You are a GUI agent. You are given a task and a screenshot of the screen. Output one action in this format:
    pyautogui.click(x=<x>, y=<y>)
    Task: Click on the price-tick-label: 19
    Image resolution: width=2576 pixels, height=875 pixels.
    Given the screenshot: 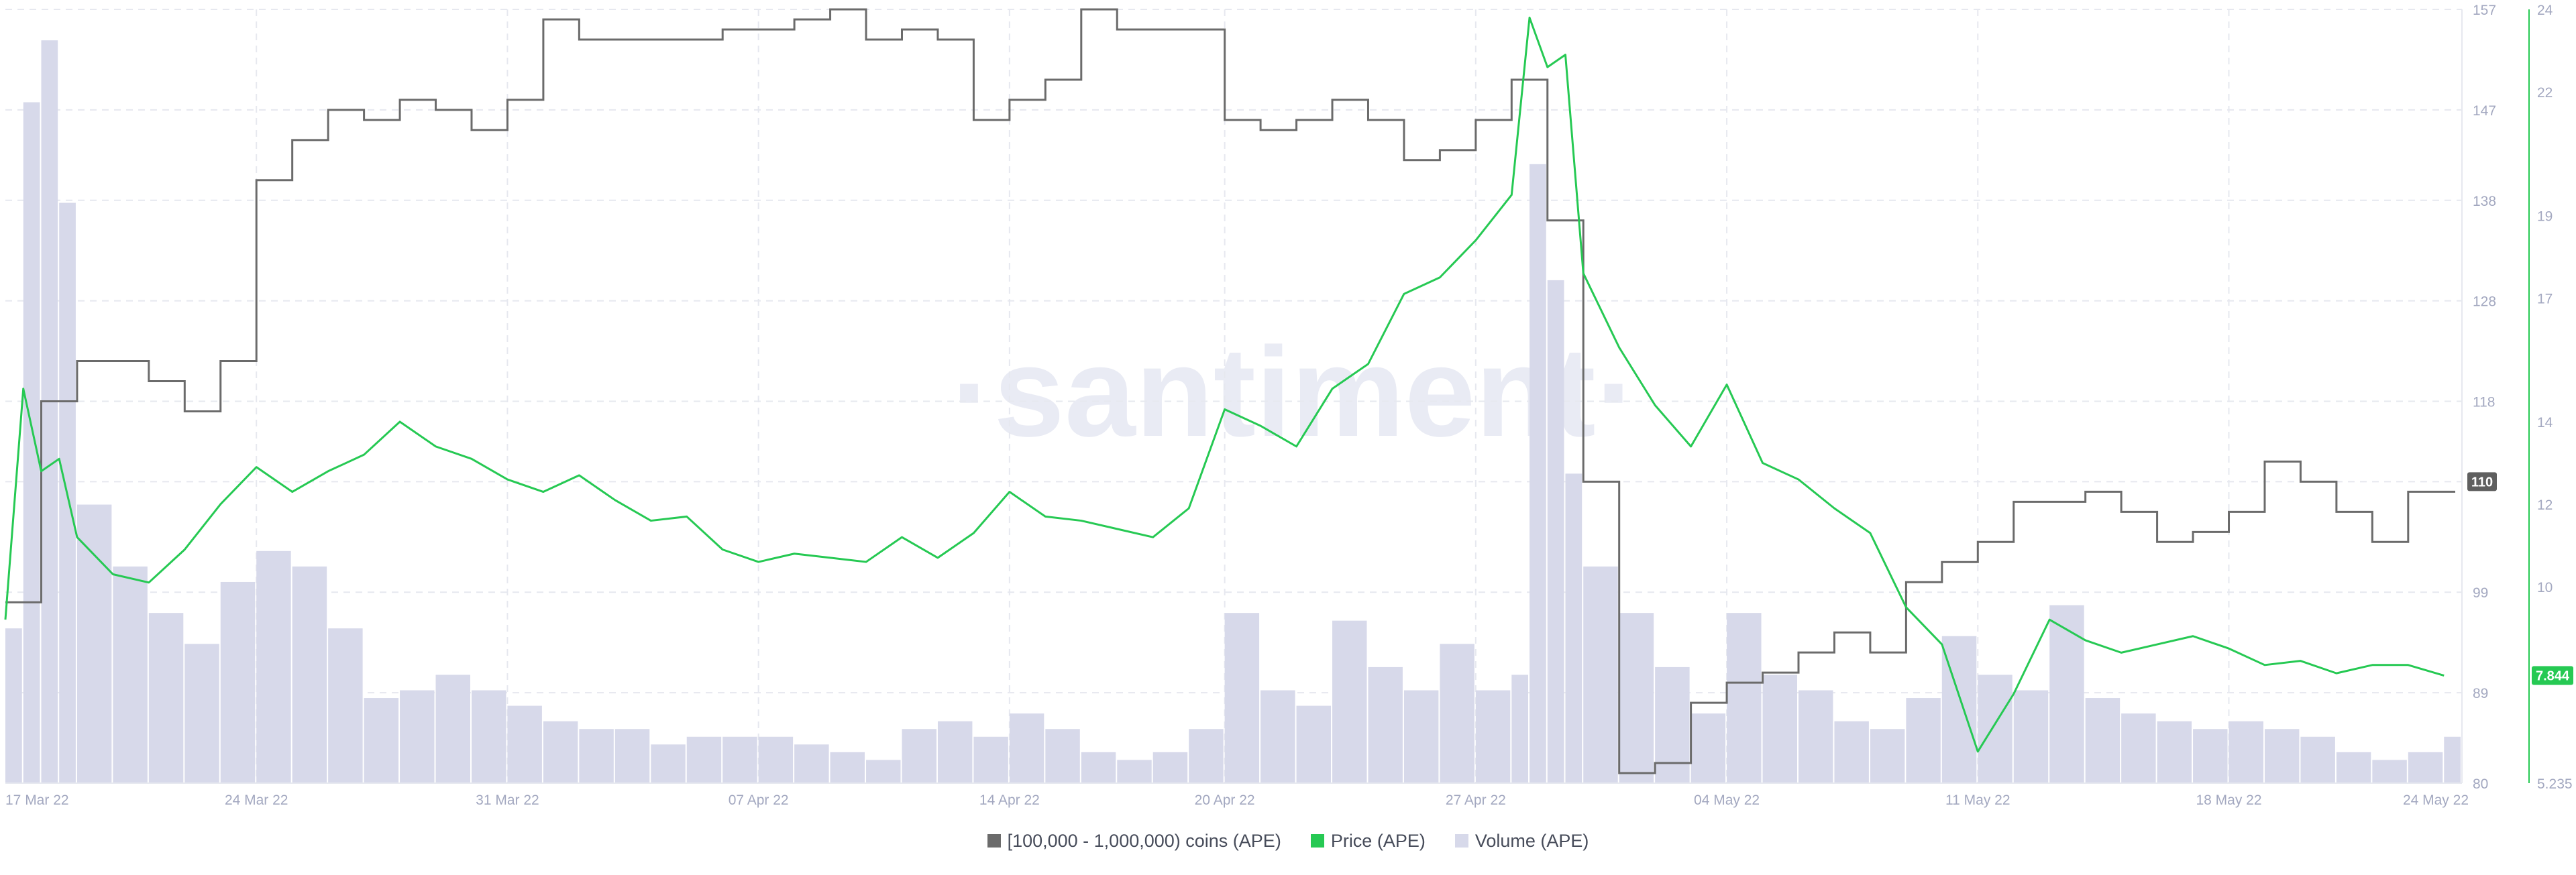 What is the action you would take?
    pyautogui.click(x=2545, y=216)
    